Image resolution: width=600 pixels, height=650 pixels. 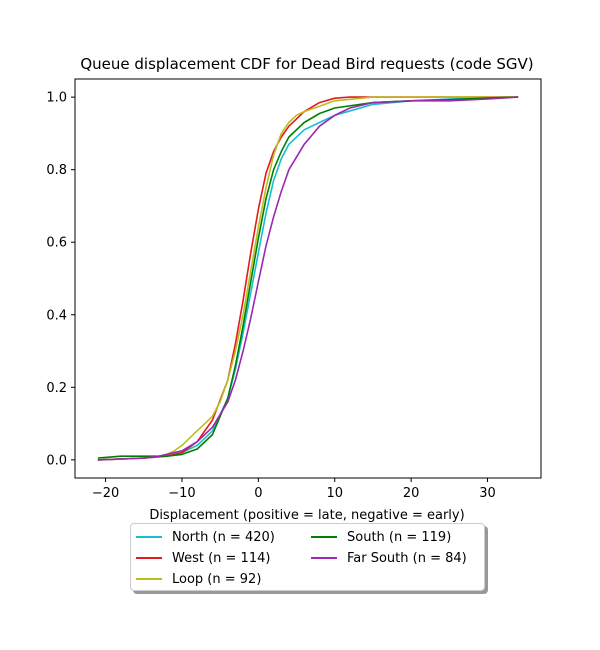 I want to click on y-tick-label: 0.0, so click(x=56, y=460).